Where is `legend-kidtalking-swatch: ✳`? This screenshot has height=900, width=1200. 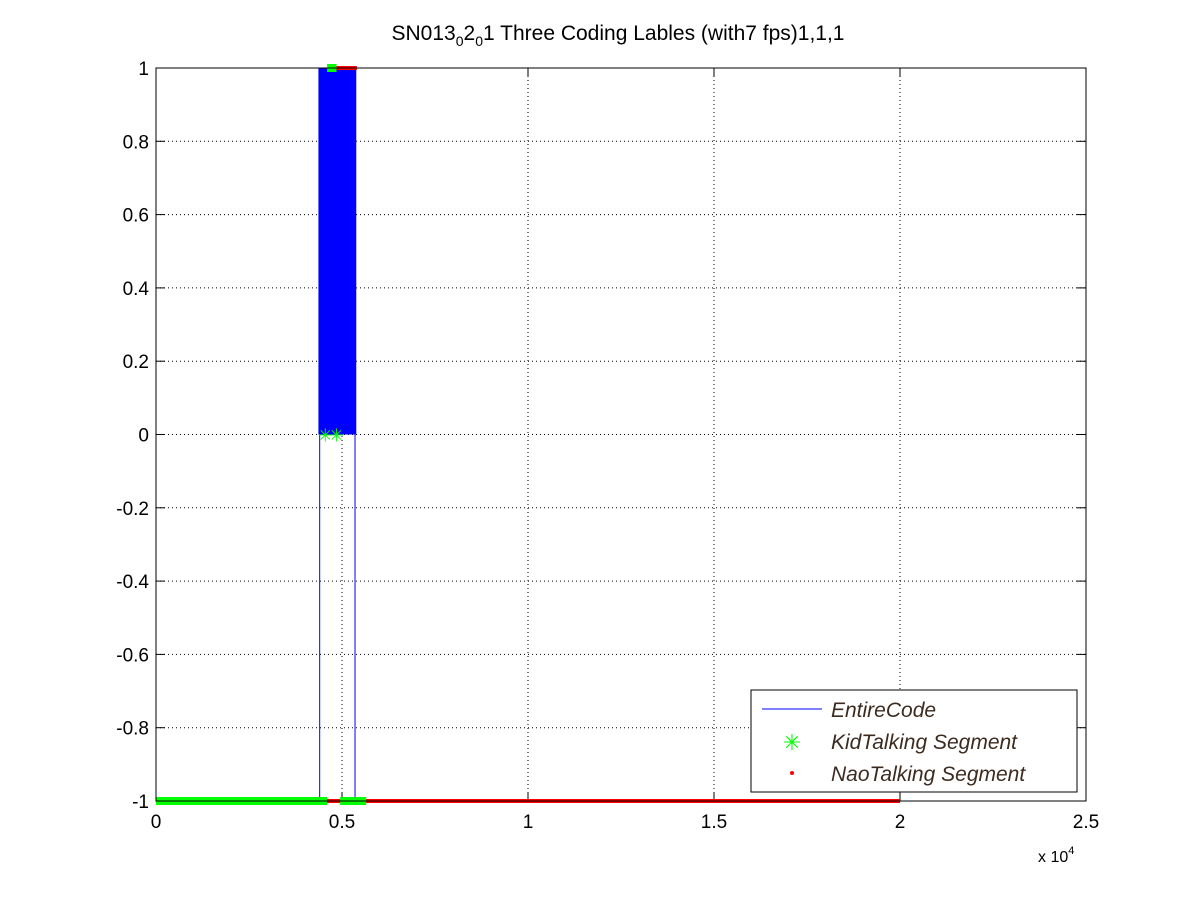
legend-kidtalking-swatch: ✳ is located at coordinates (792, 742).